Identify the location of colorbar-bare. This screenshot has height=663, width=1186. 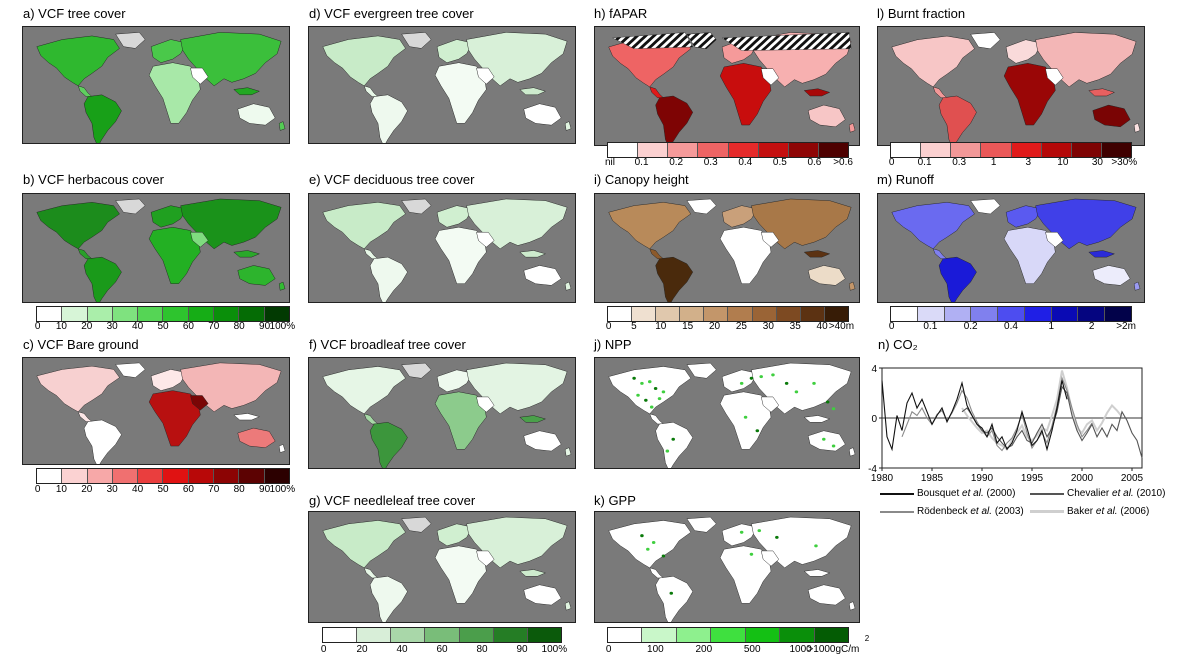
(163, 476).